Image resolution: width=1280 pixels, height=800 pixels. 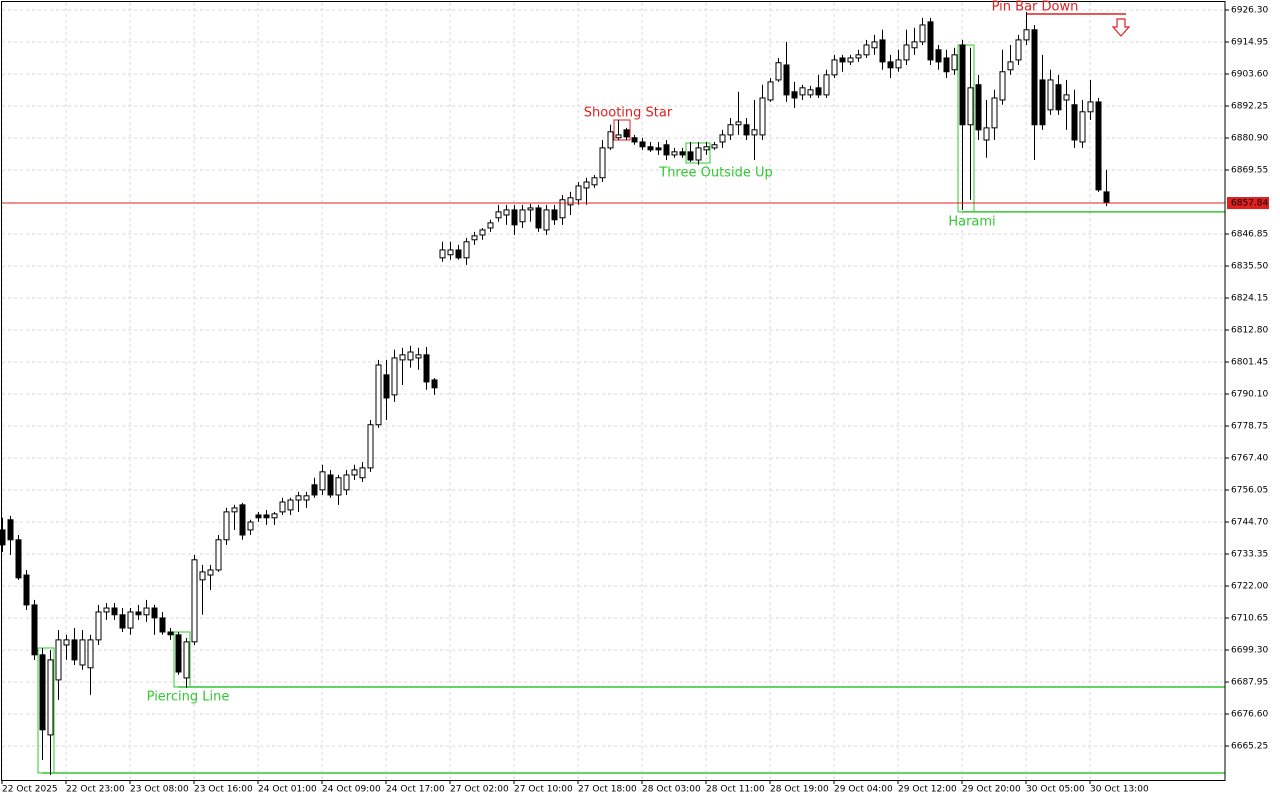 What do you see at coordinates (351, 790) in the screenshot?
I see `x-tick-label: 24 Oct 09:00` at bounding box center [351, 790].